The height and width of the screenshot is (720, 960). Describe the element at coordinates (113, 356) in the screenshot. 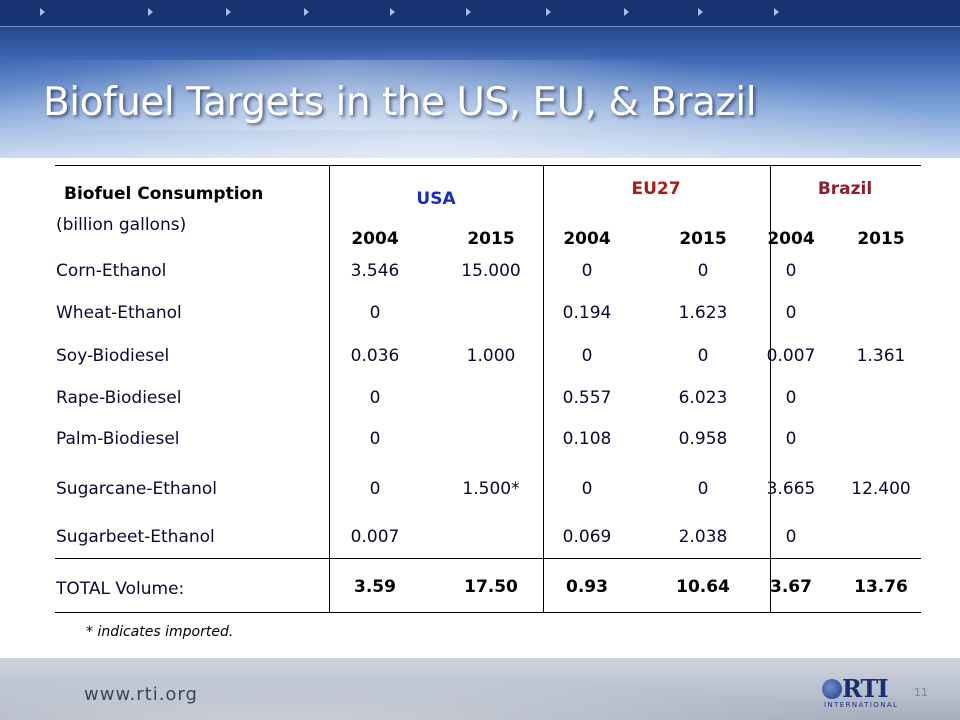

I see `row-label: Soy-Biodiesel` at that location.